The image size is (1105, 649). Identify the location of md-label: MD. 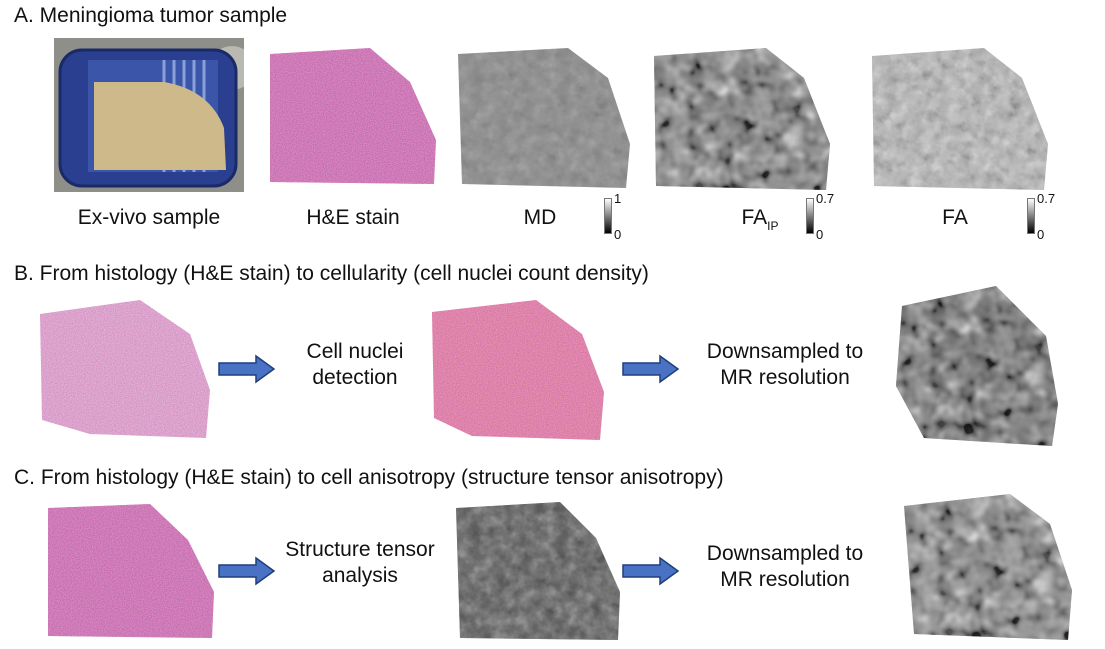
(540, 217).